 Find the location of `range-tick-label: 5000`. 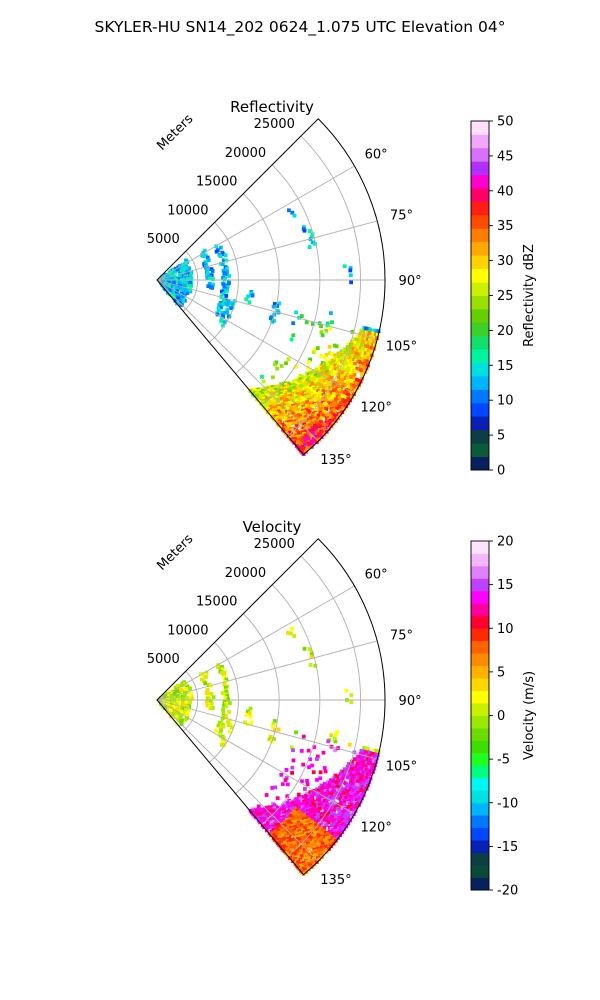

range-tick-label: 5000 is located at coordinates (163, 239).